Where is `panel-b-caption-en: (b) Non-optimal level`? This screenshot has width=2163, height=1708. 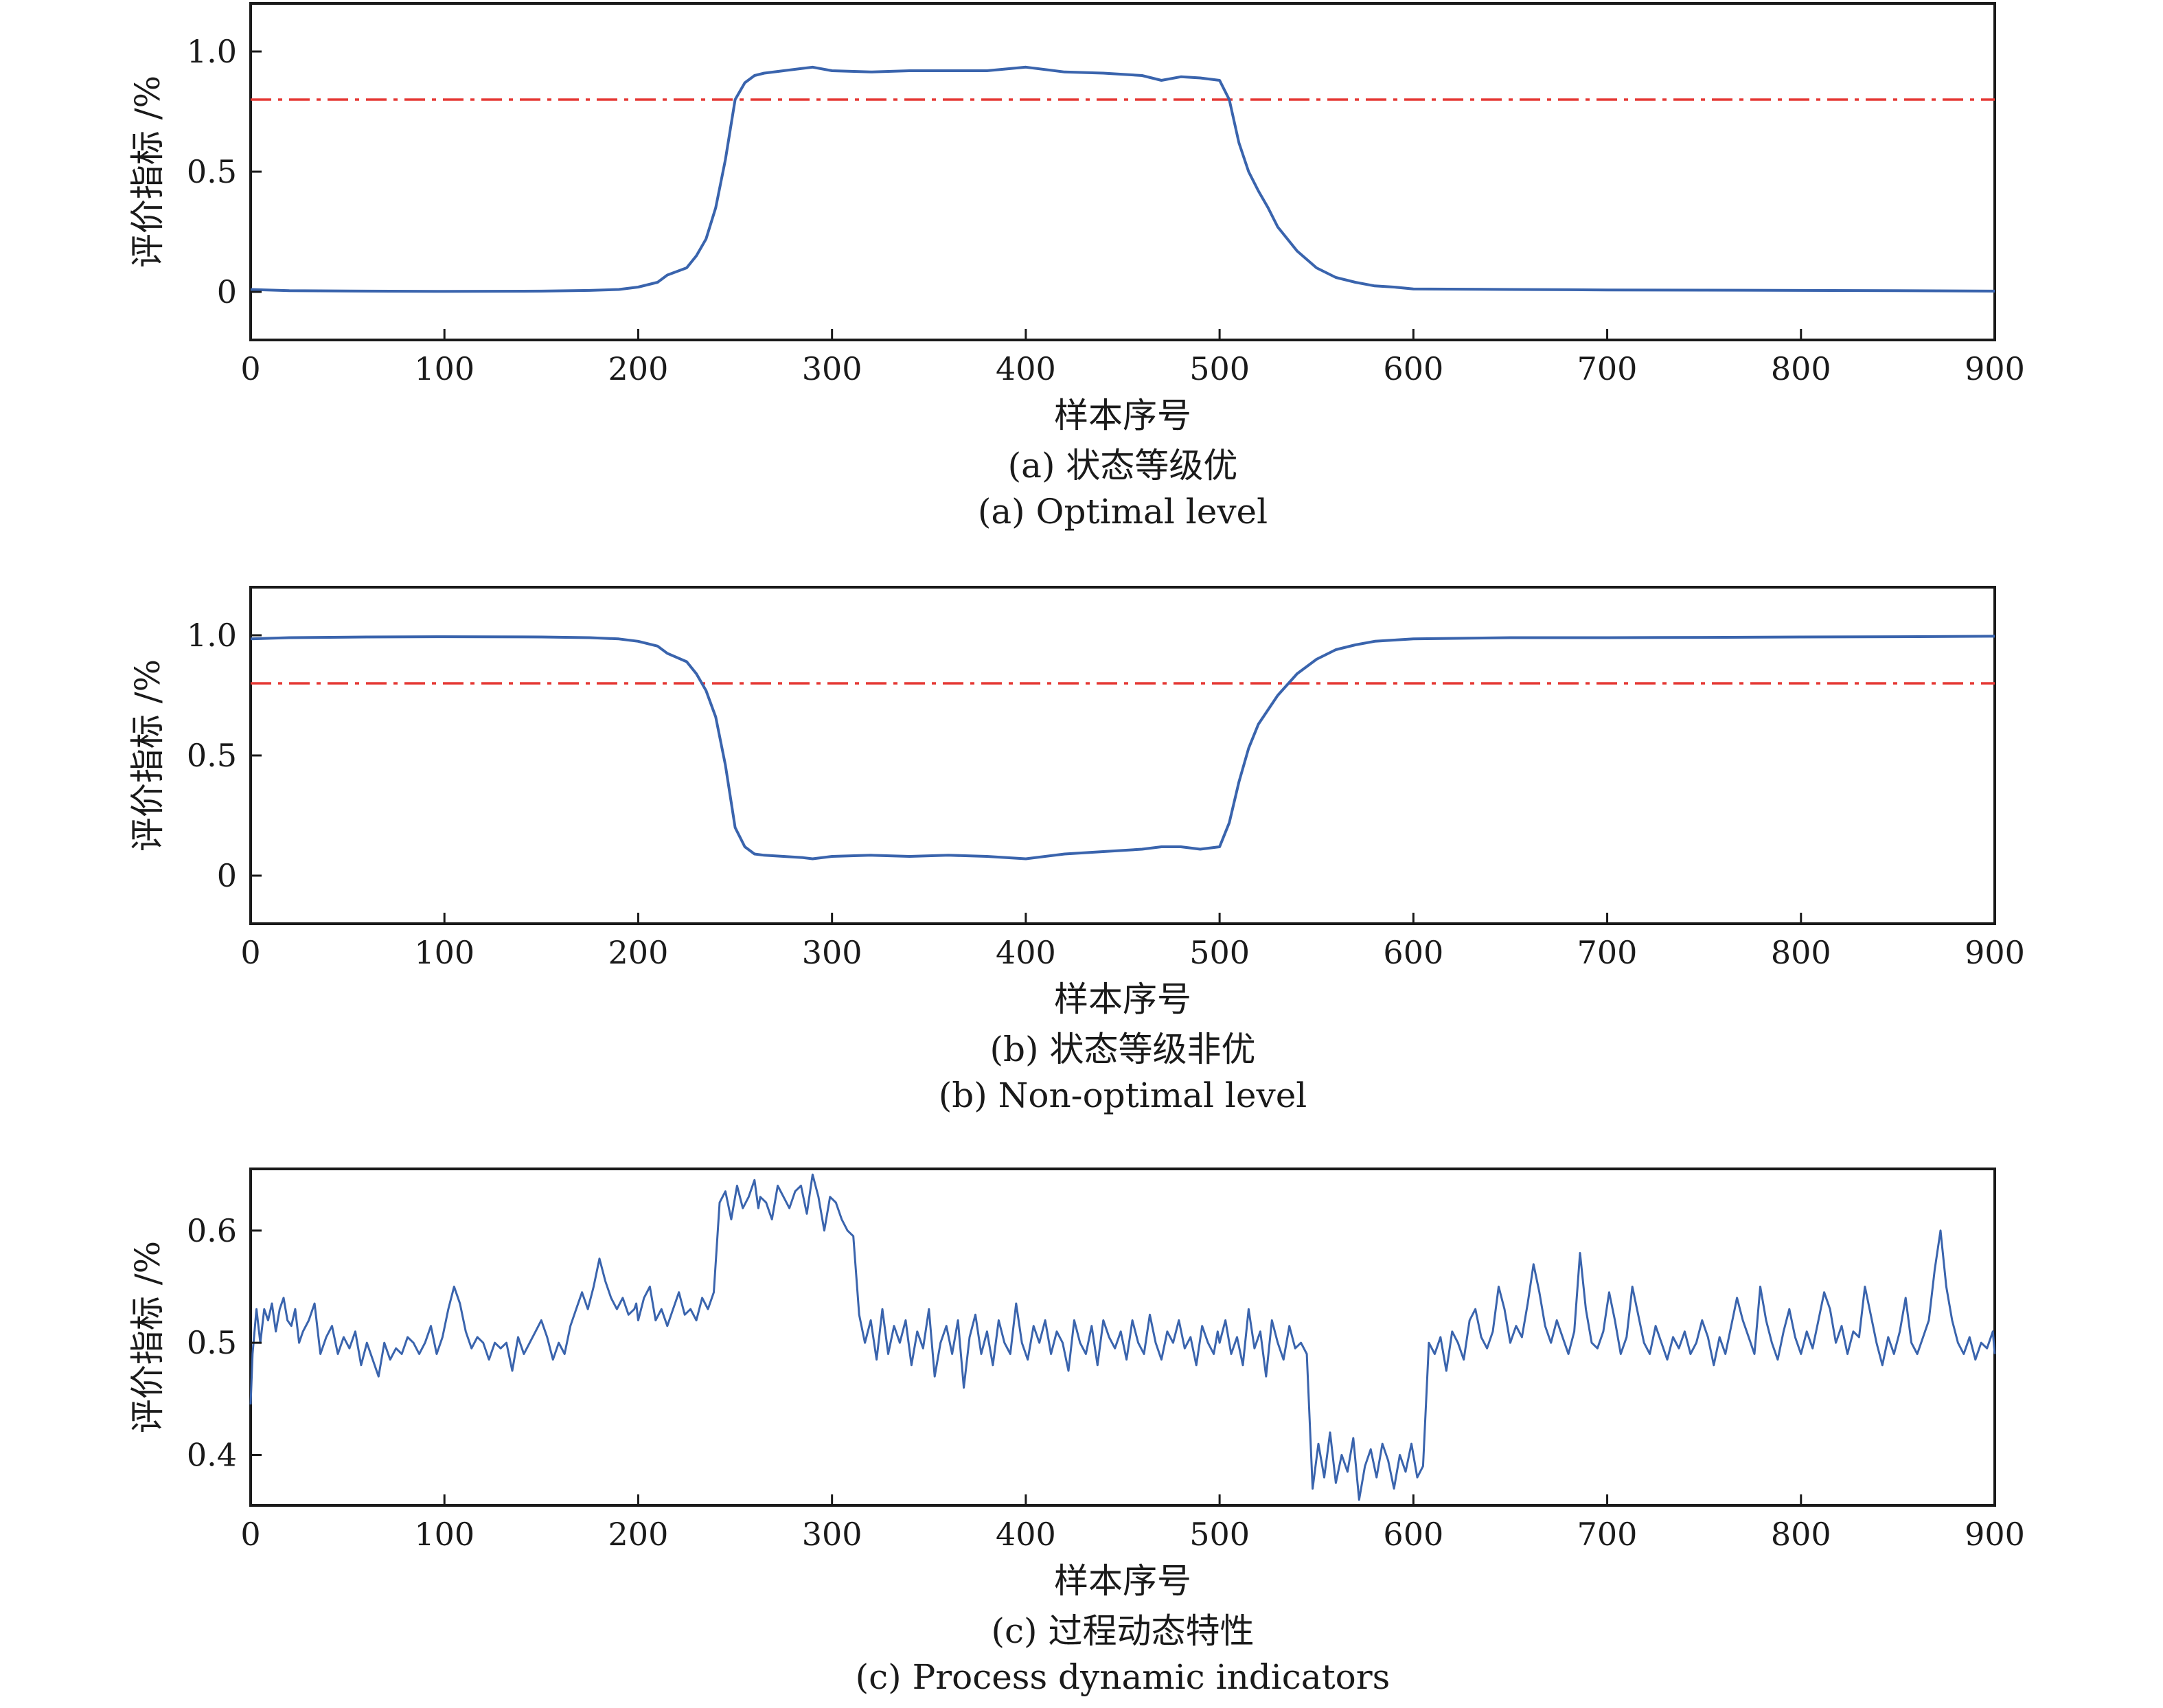
panel-b-caption-en: (b) Non-optimal level is located at coordinates (1123, 1095).